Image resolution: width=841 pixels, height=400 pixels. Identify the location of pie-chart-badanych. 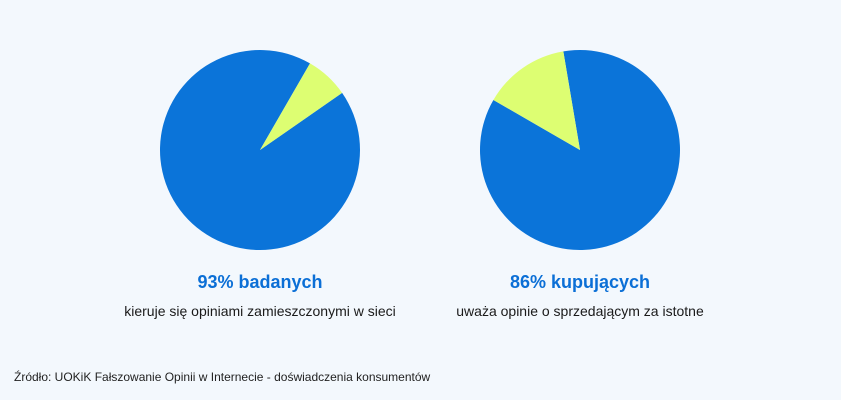
(260, 150).